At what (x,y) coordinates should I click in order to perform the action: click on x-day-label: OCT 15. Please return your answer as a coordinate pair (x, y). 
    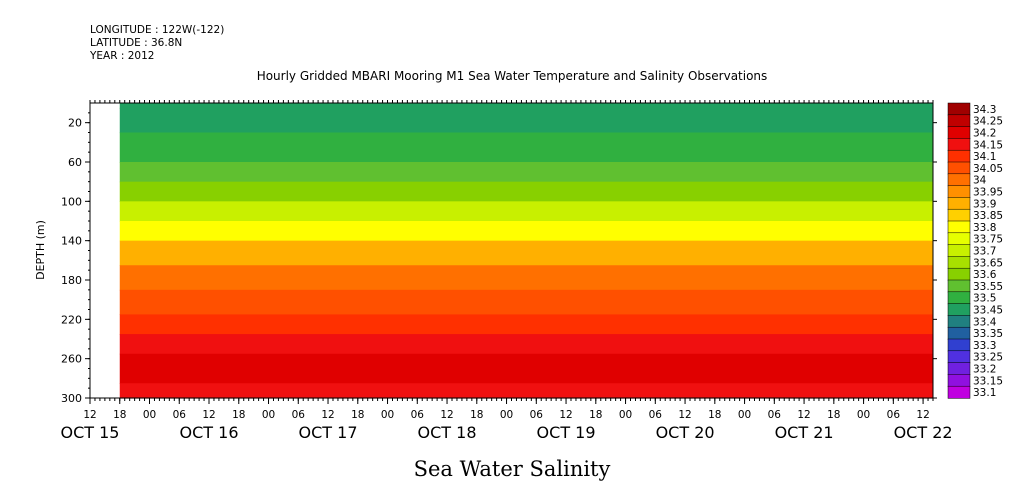
    Looking at the image, I should click on (90, 432).